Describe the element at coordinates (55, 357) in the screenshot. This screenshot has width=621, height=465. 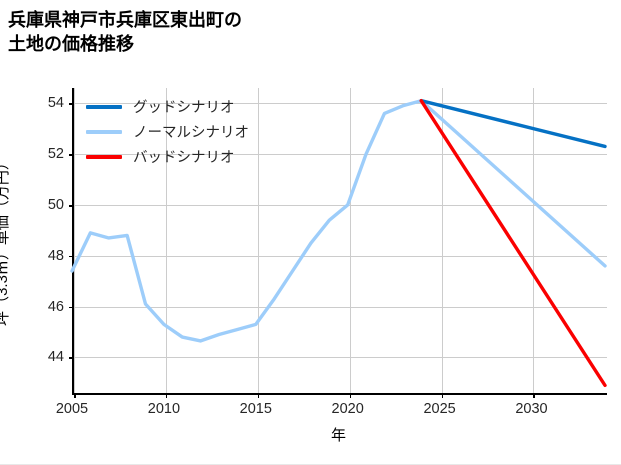
I see `y-tick-label: 44` at that location.